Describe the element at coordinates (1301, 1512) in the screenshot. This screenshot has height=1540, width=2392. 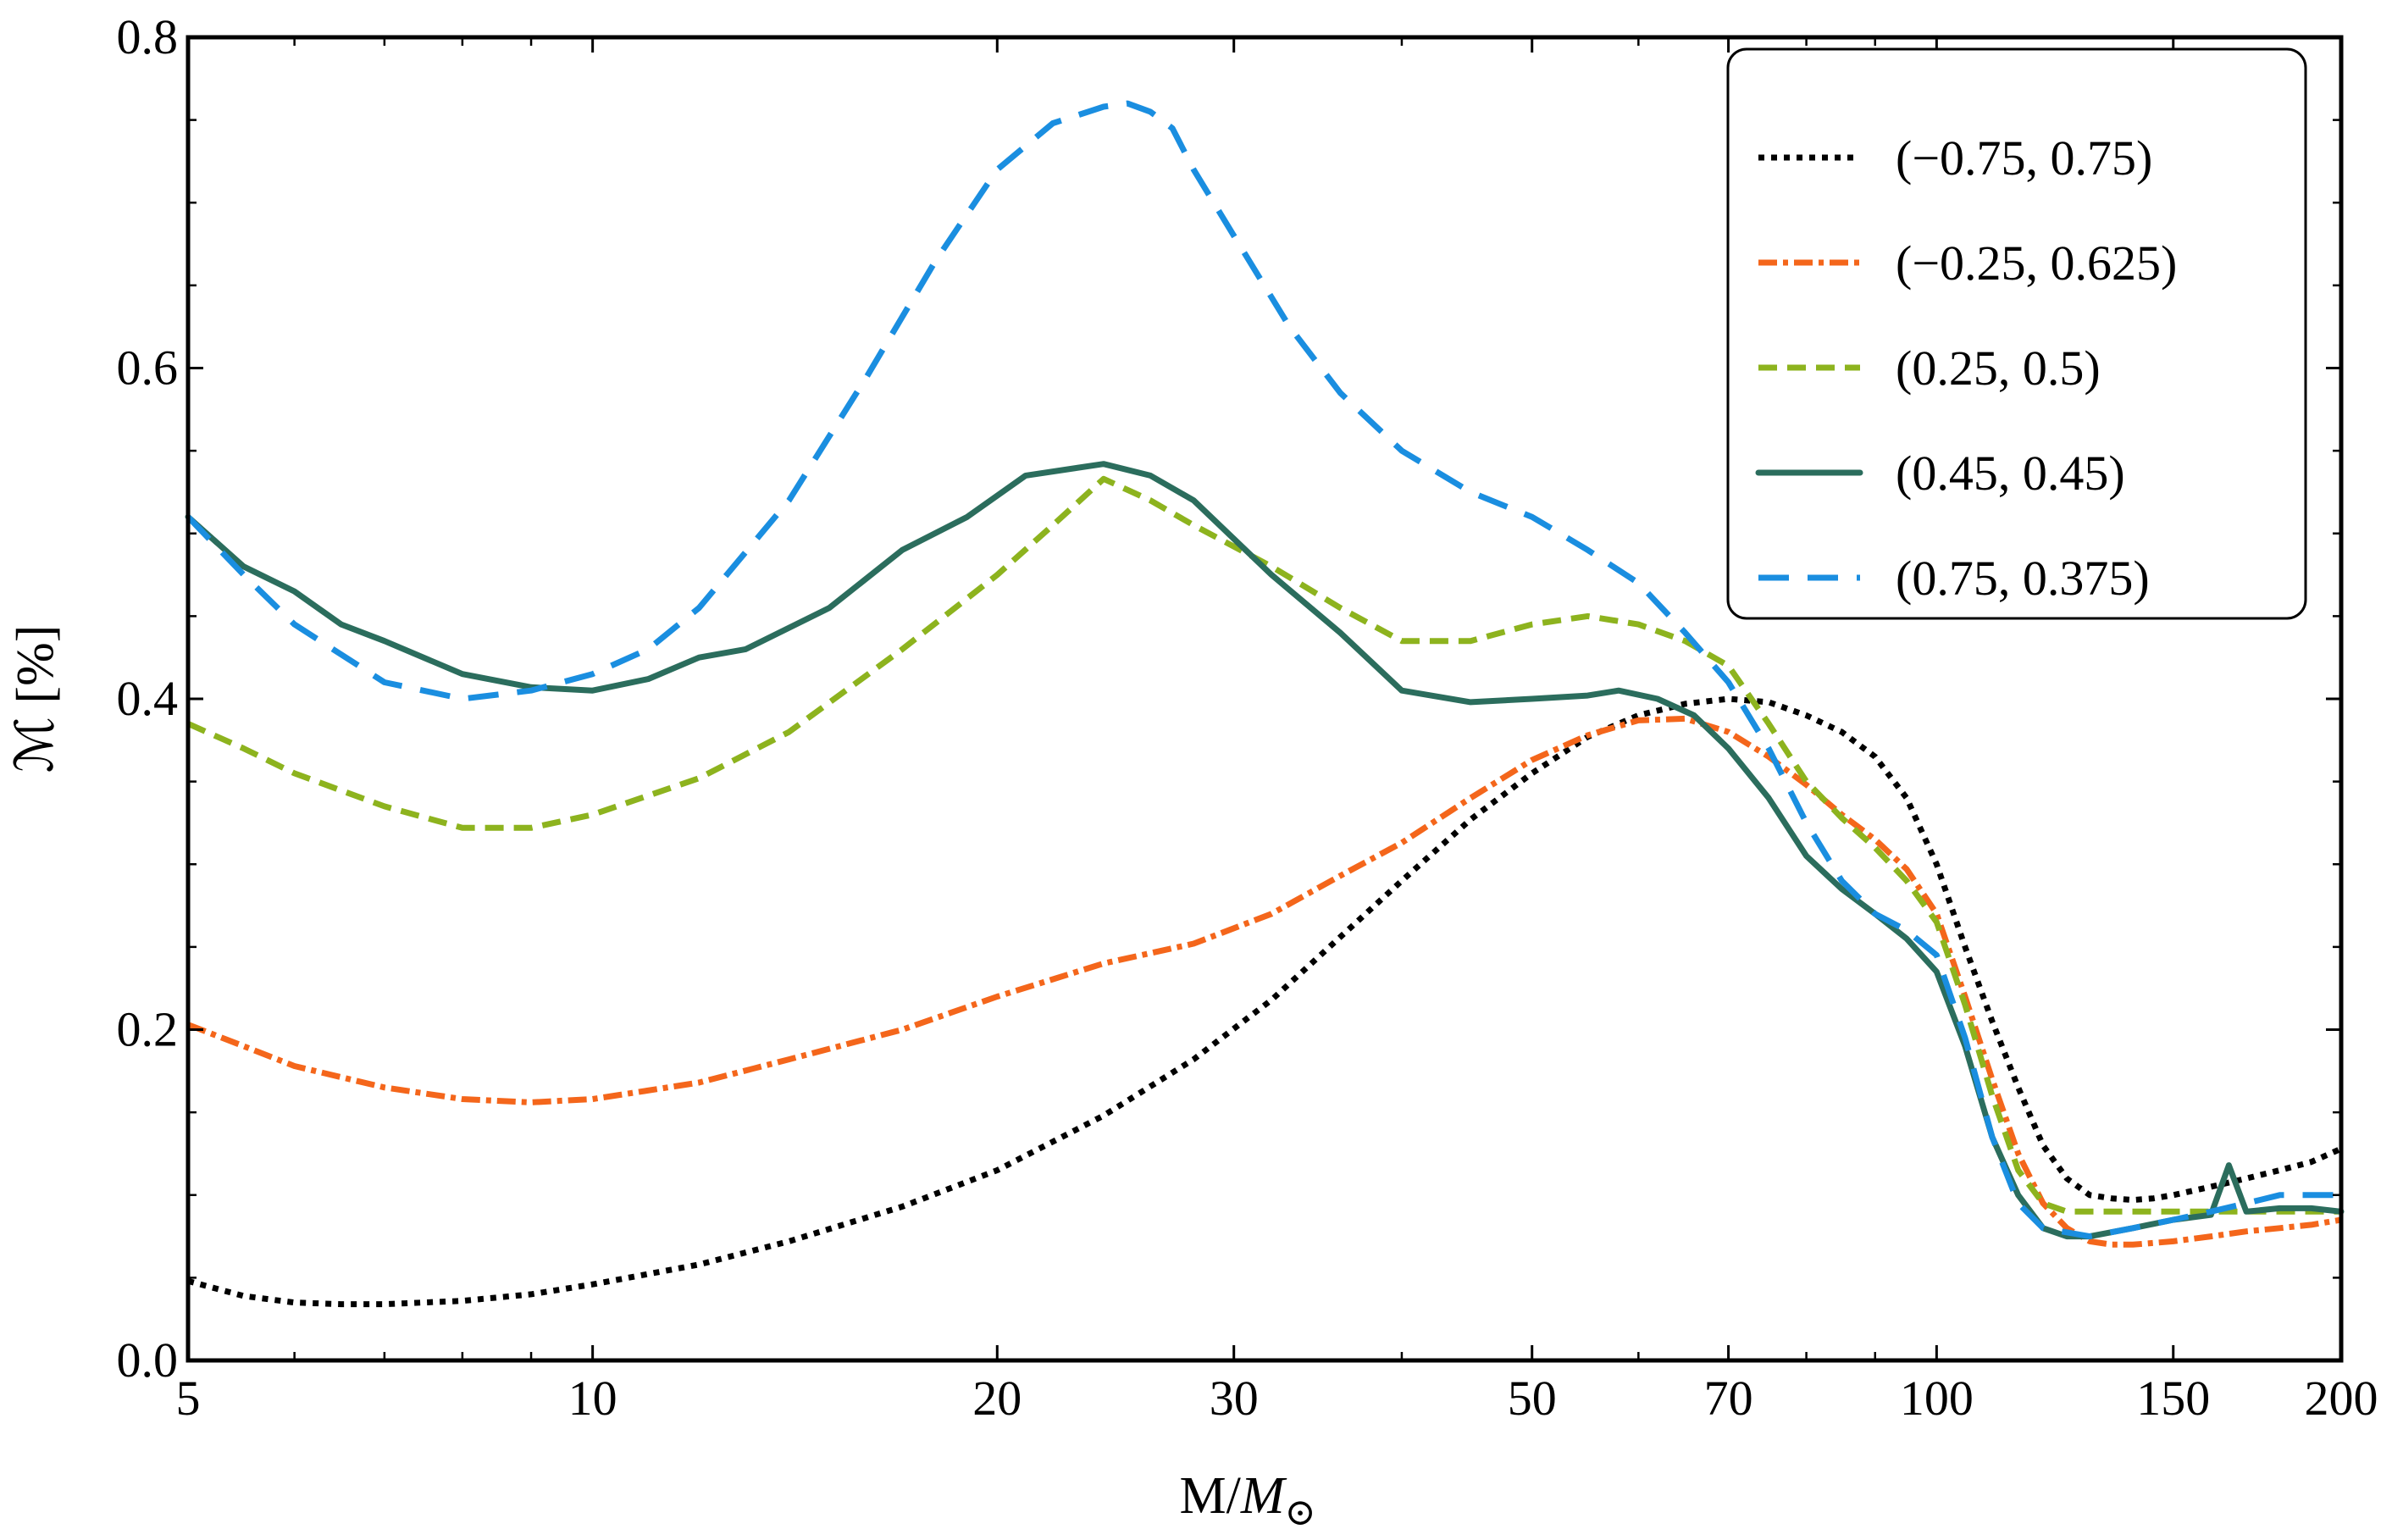
I see `x-axis-label-subscript: ⊙` at that location.